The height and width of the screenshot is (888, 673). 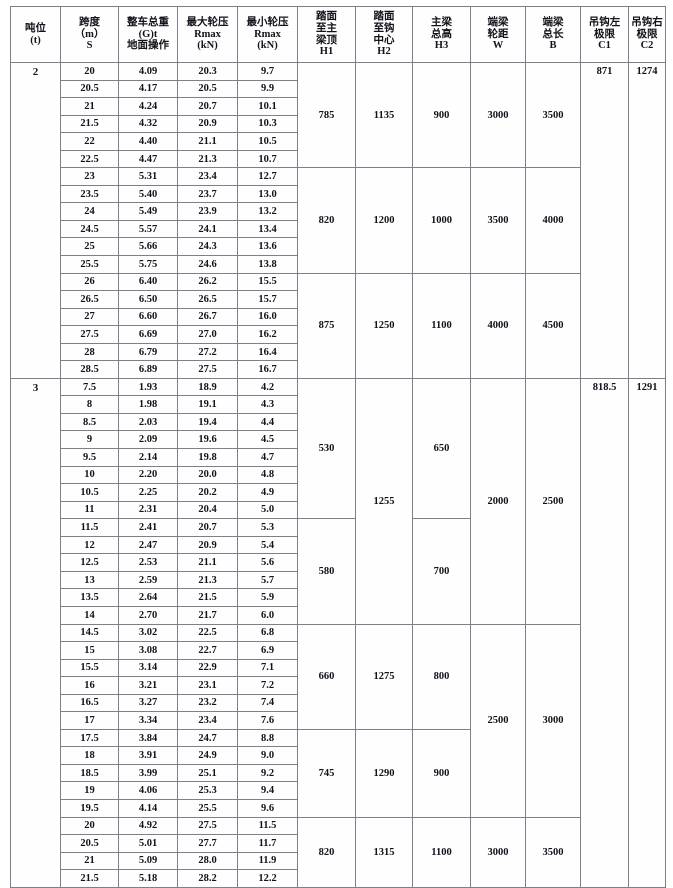 What do you see at coordinates (207, 211) in the screenshot?
I see `cell-rmax: 23.9` at bounding box center [207, 211].